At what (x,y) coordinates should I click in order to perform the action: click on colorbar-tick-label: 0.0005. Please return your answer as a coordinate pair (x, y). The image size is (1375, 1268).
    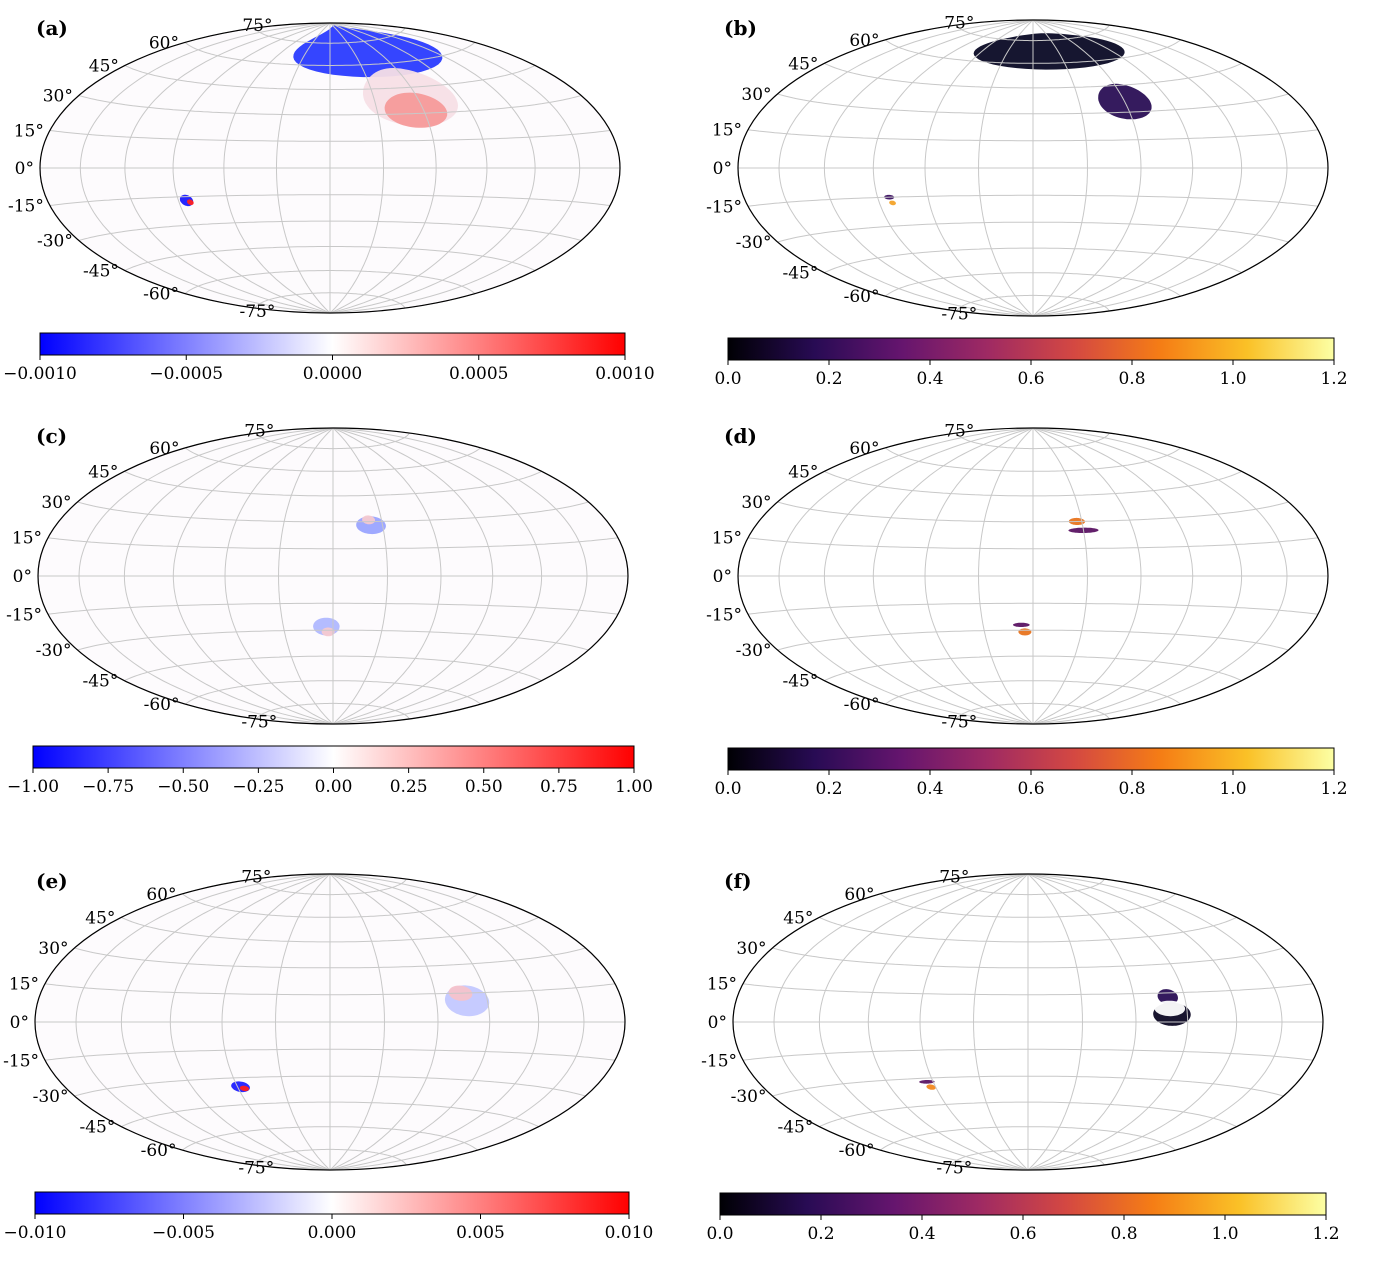
    Looking at the image, I should click on (478, 374).